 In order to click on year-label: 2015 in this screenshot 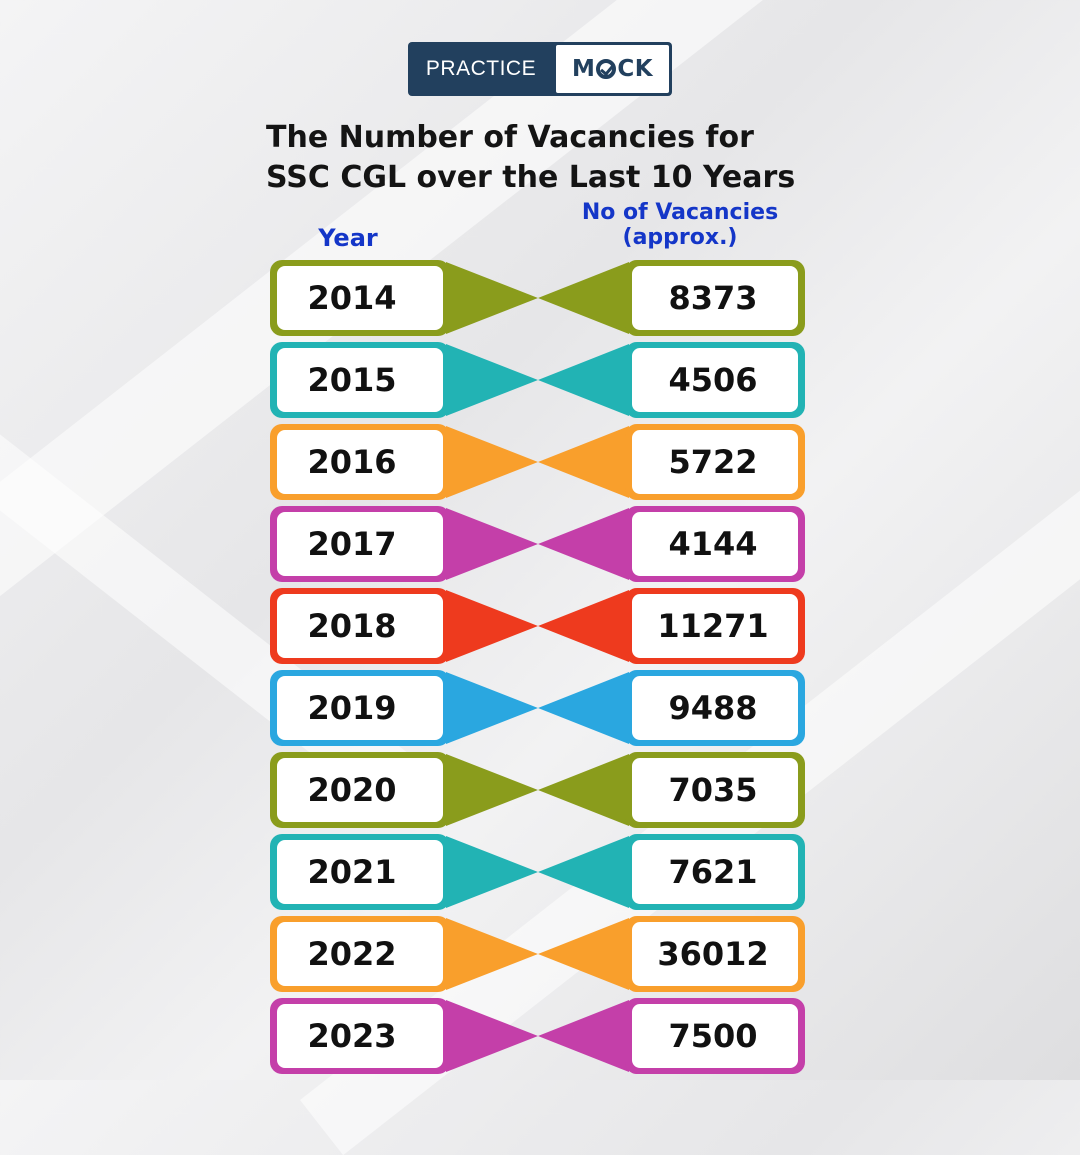, I will do `click(351, 380)`.